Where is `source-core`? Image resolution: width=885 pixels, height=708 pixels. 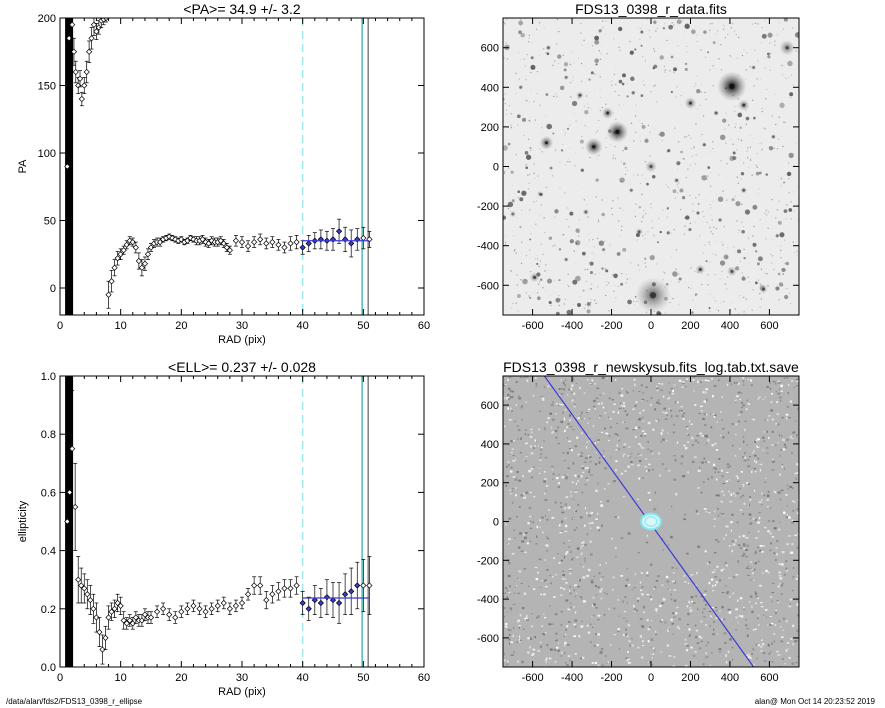 source-core is located at coordinates (566, 77).